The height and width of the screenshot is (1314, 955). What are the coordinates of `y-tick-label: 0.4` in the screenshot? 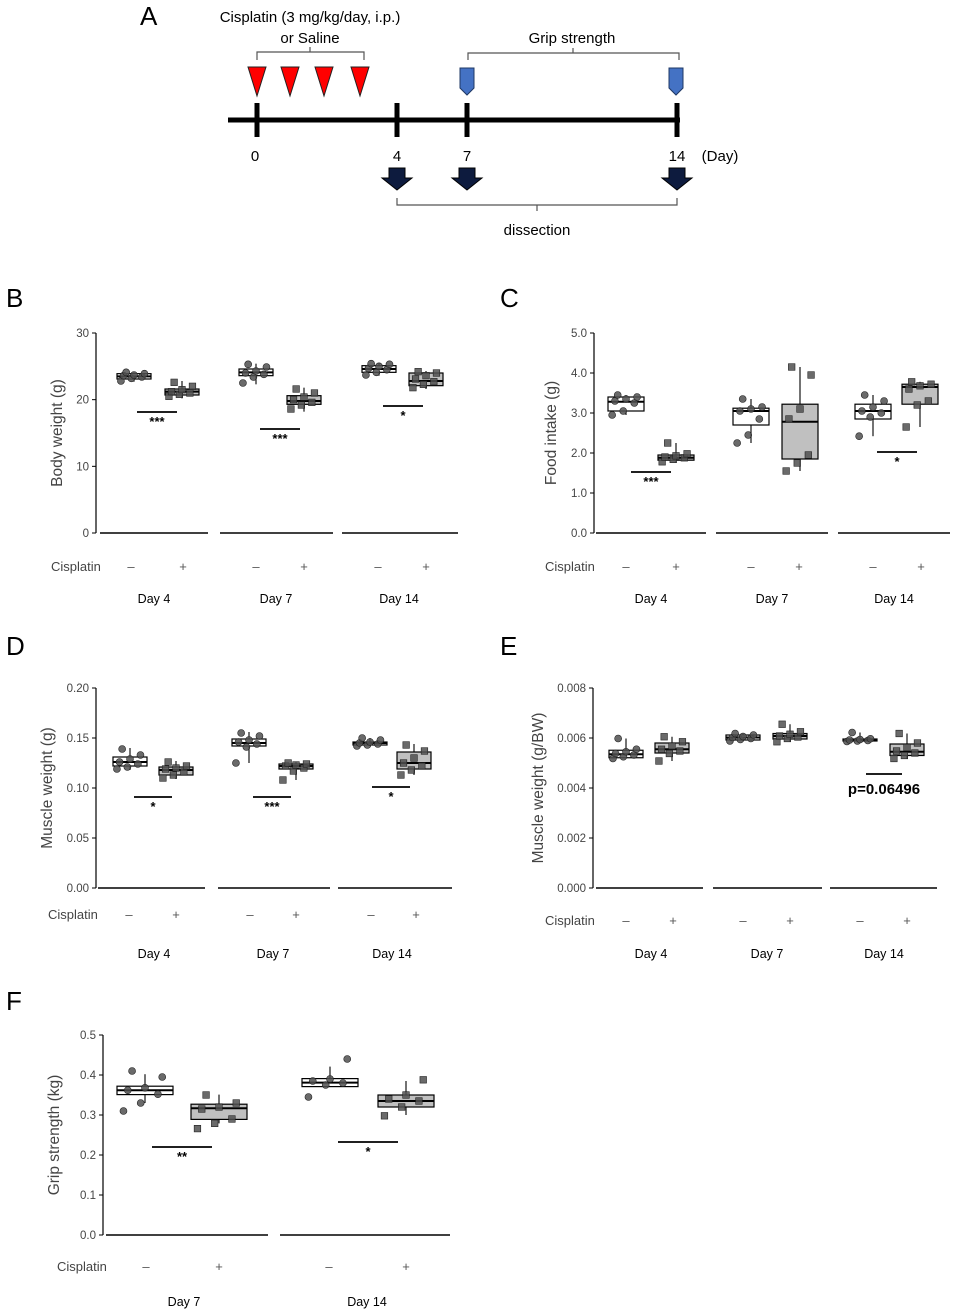 It's located at (88, 1076).